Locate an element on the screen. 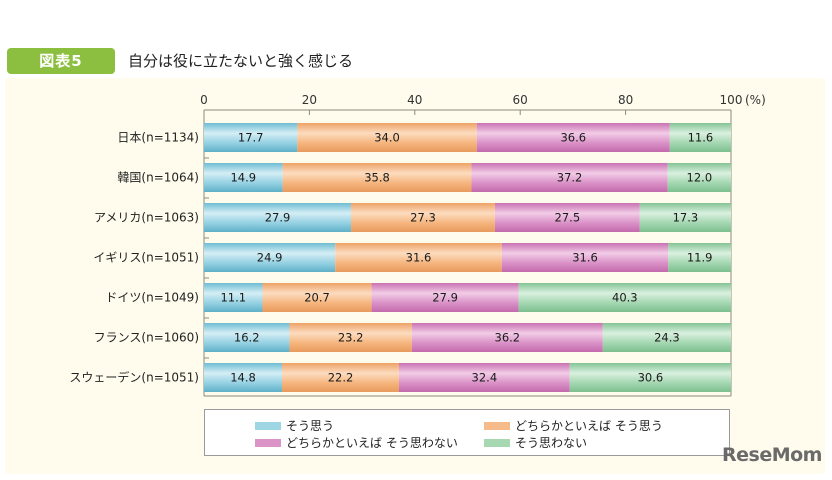 This screenshot has width=832, height=480. category-label: 韓国(n=1064) is located at coordinates (158, 178).